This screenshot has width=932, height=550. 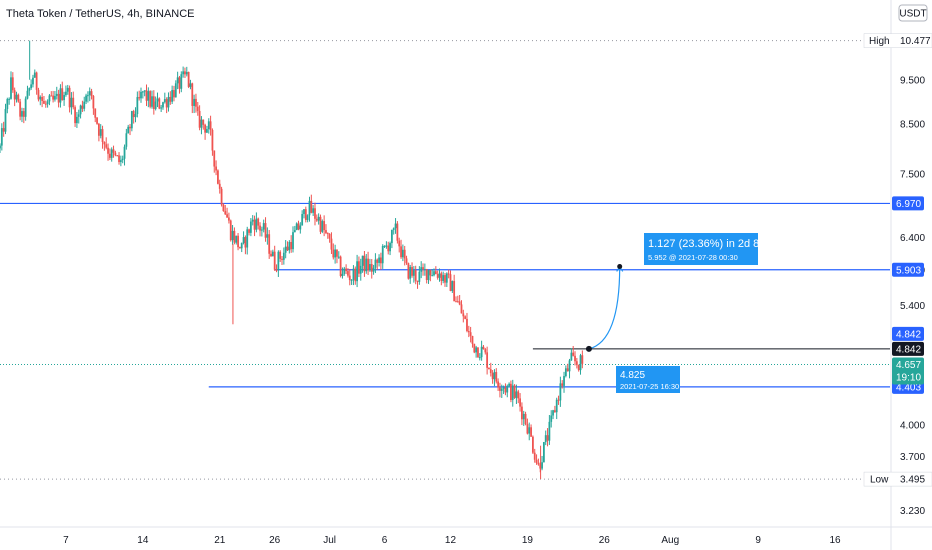 What do you see at coordinates (879, 480) in the screenshot?
I see `low-badge-label: Low` at bounding box center [879, 480].